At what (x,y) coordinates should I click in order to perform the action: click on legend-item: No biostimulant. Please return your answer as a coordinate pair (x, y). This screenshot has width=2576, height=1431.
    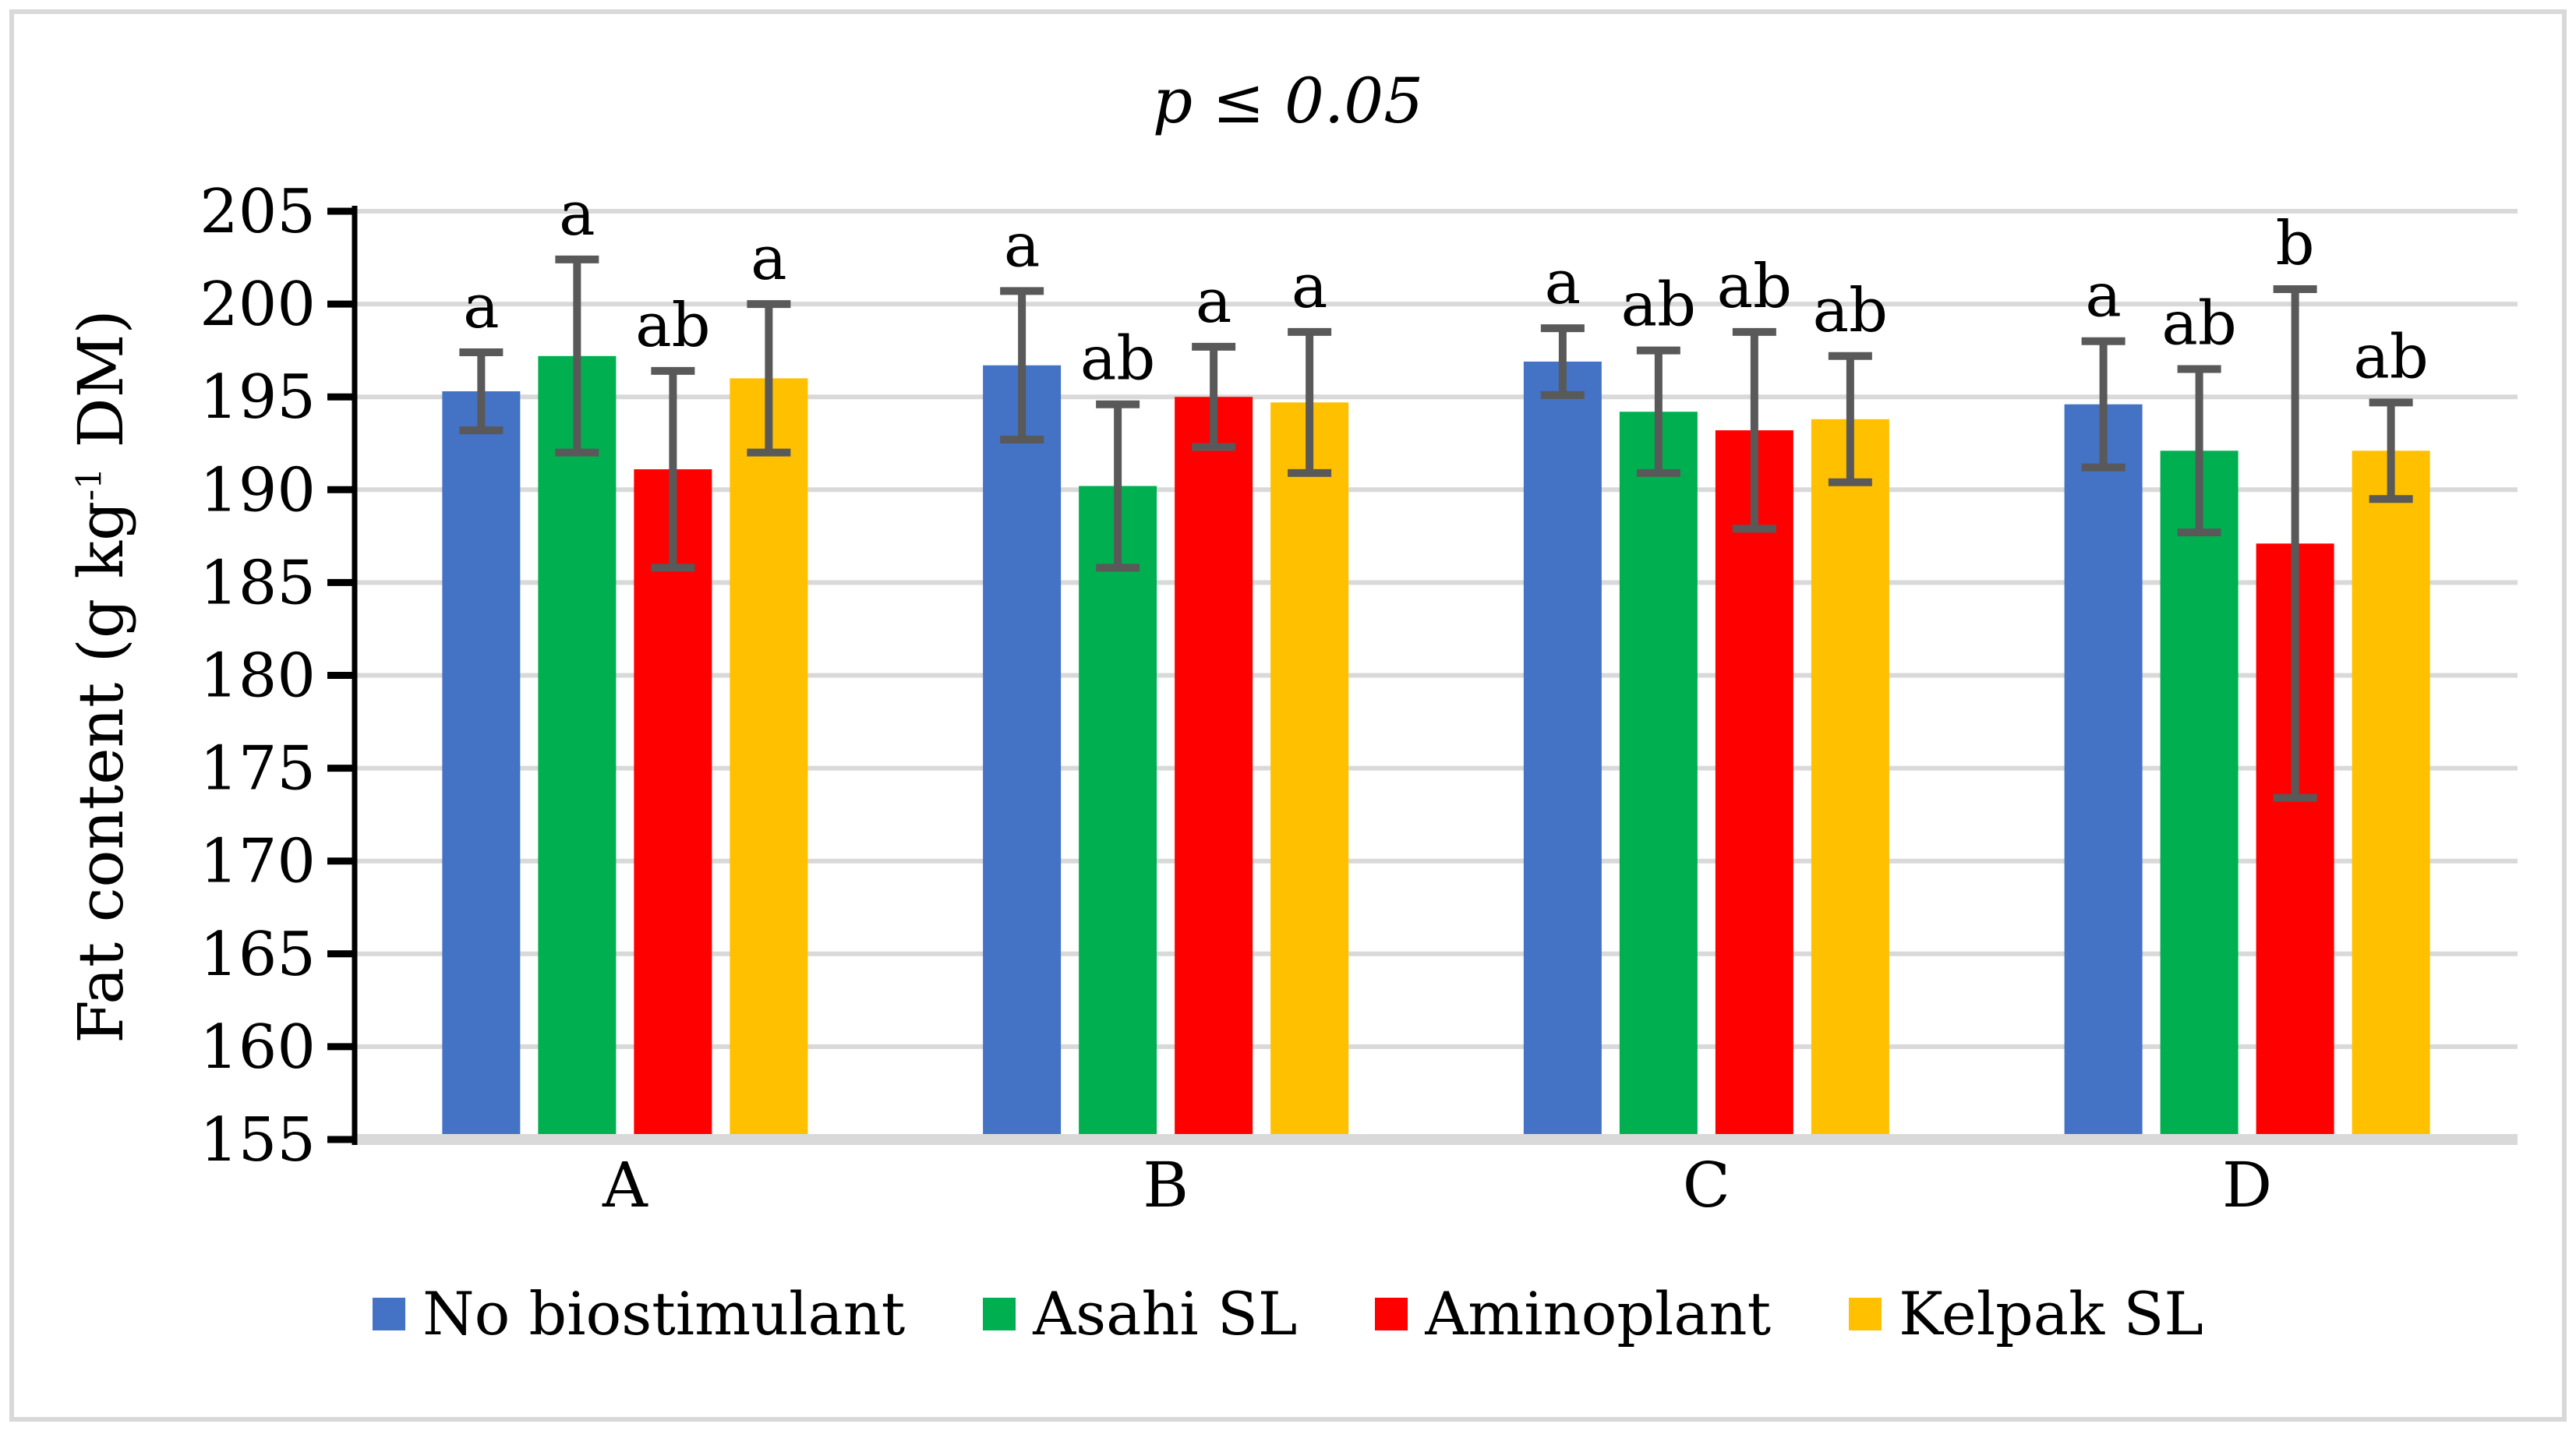
    Looking at the image, I should click on (639, 1314).